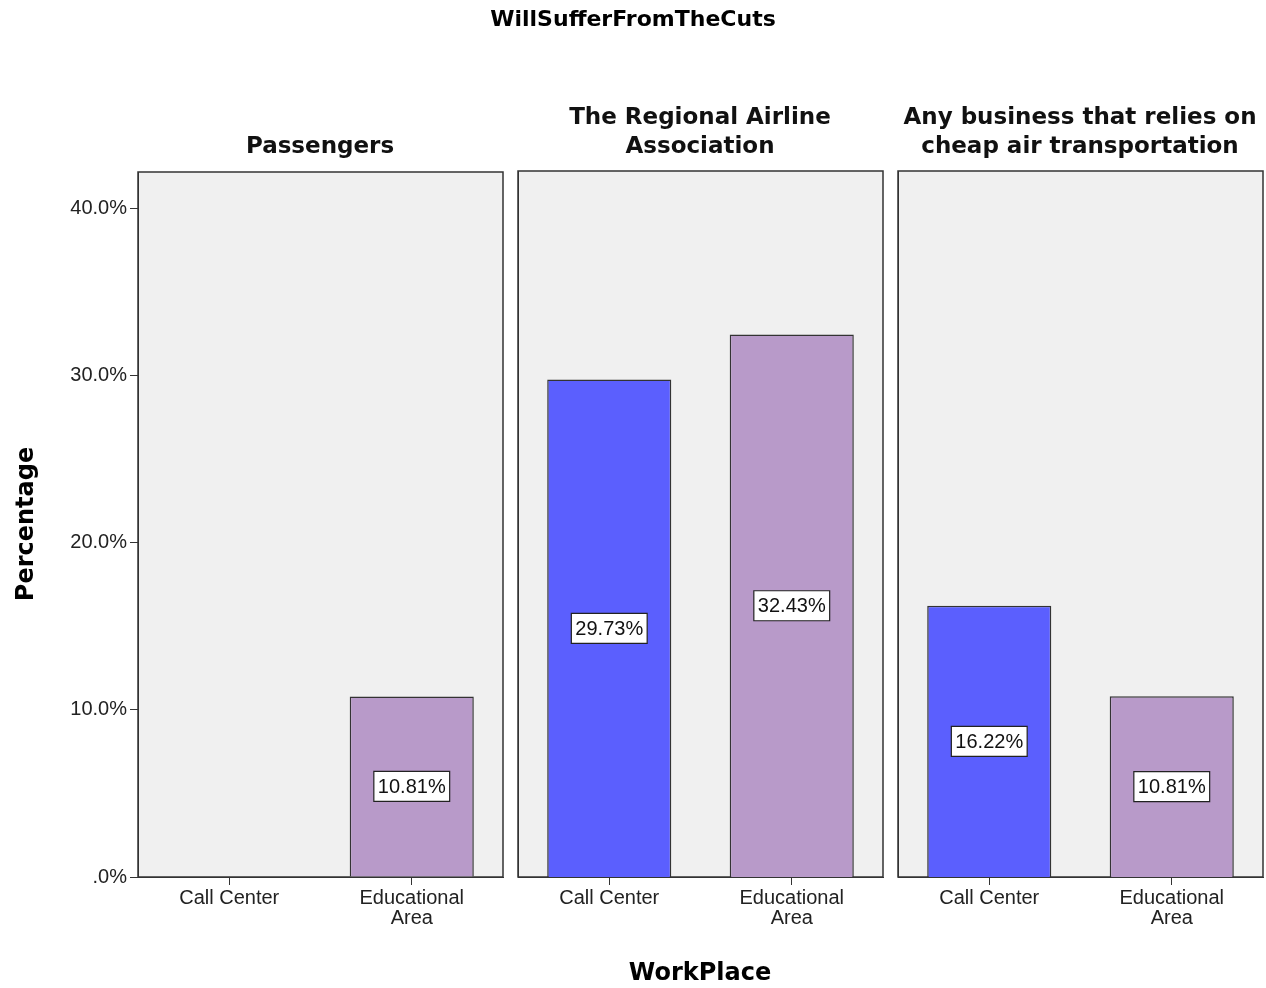 This screenshot has width=1266, height=988. I want to click on chart-title: Any business that relies on cheap air transportation, so click(1080, 131).